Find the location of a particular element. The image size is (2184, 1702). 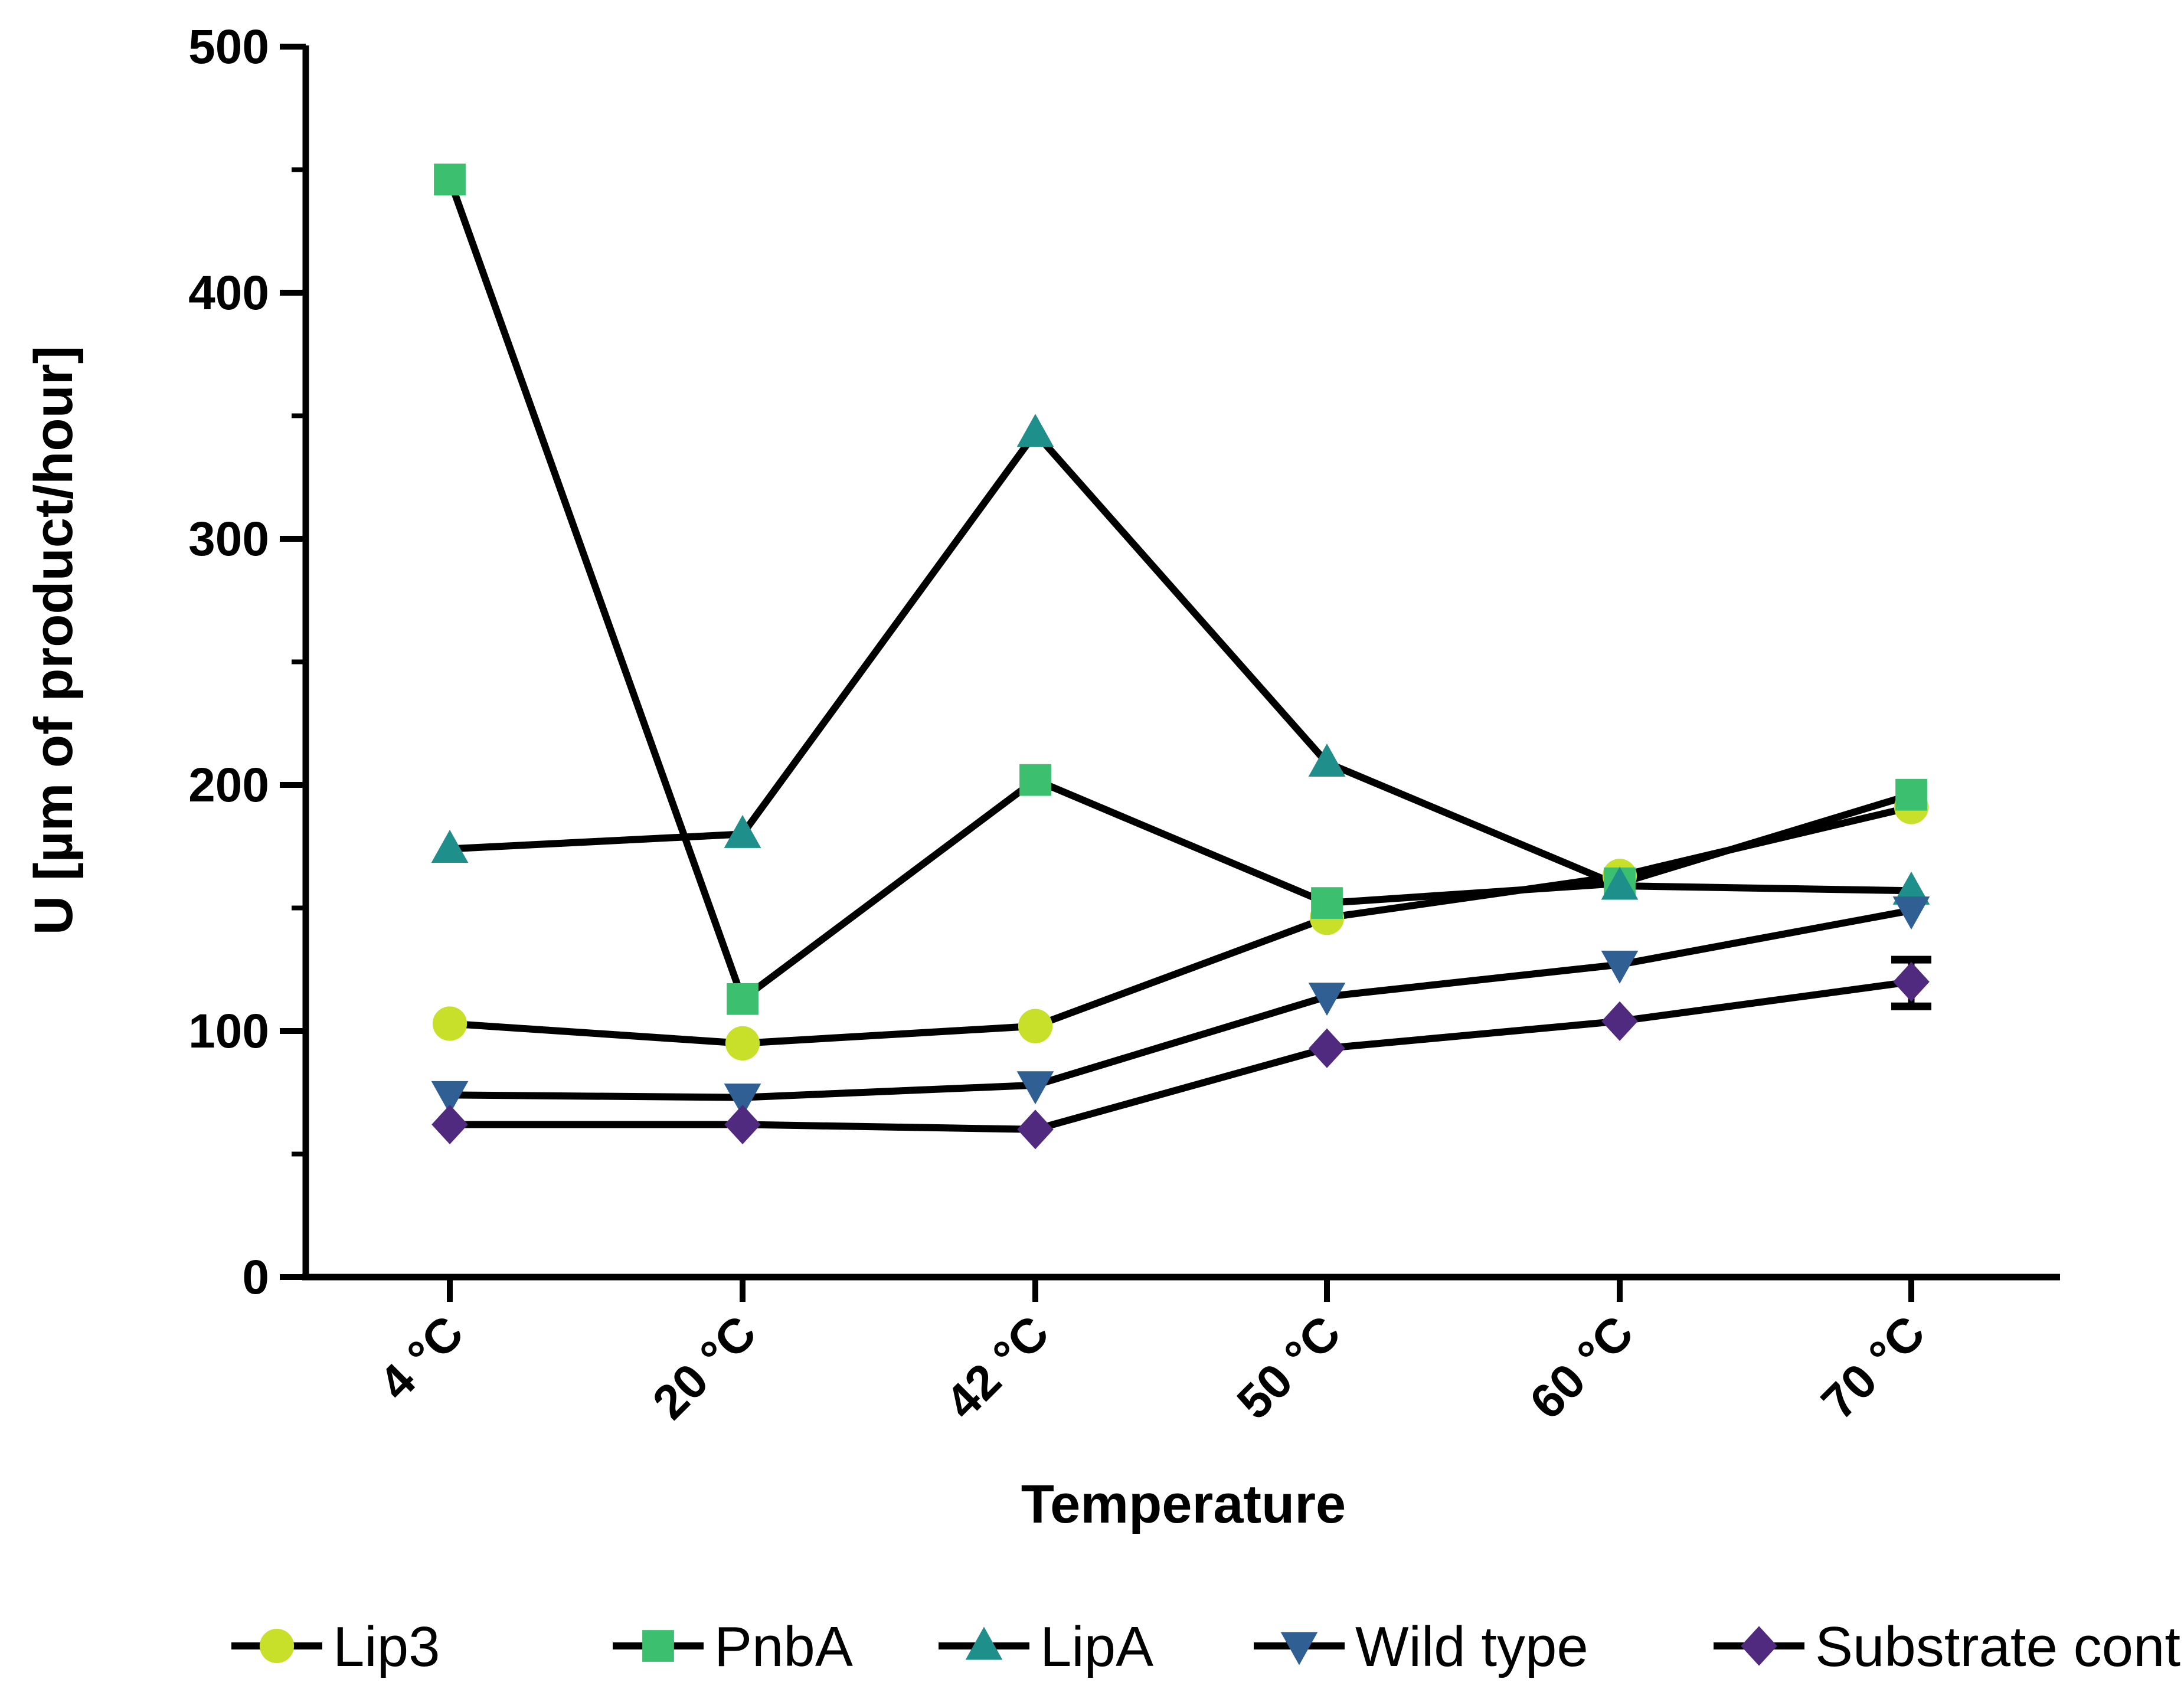

legend-label-lip3: Lip3 is located at coordinates (386, 1646).